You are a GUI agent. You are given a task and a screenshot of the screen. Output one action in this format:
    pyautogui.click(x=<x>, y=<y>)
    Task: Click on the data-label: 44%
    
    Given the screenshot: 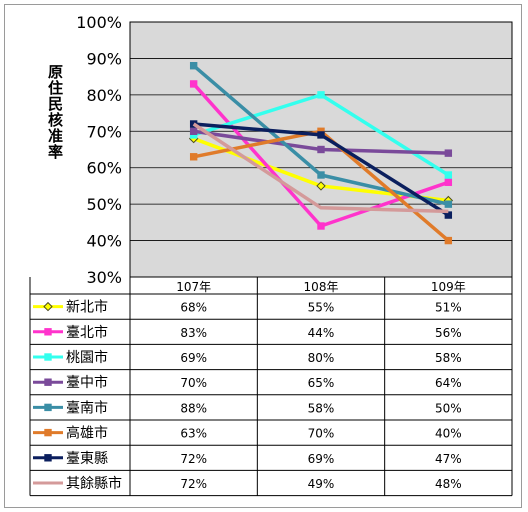 What is the action you would take?
    pyautogui.click(x=321, y=333)
    